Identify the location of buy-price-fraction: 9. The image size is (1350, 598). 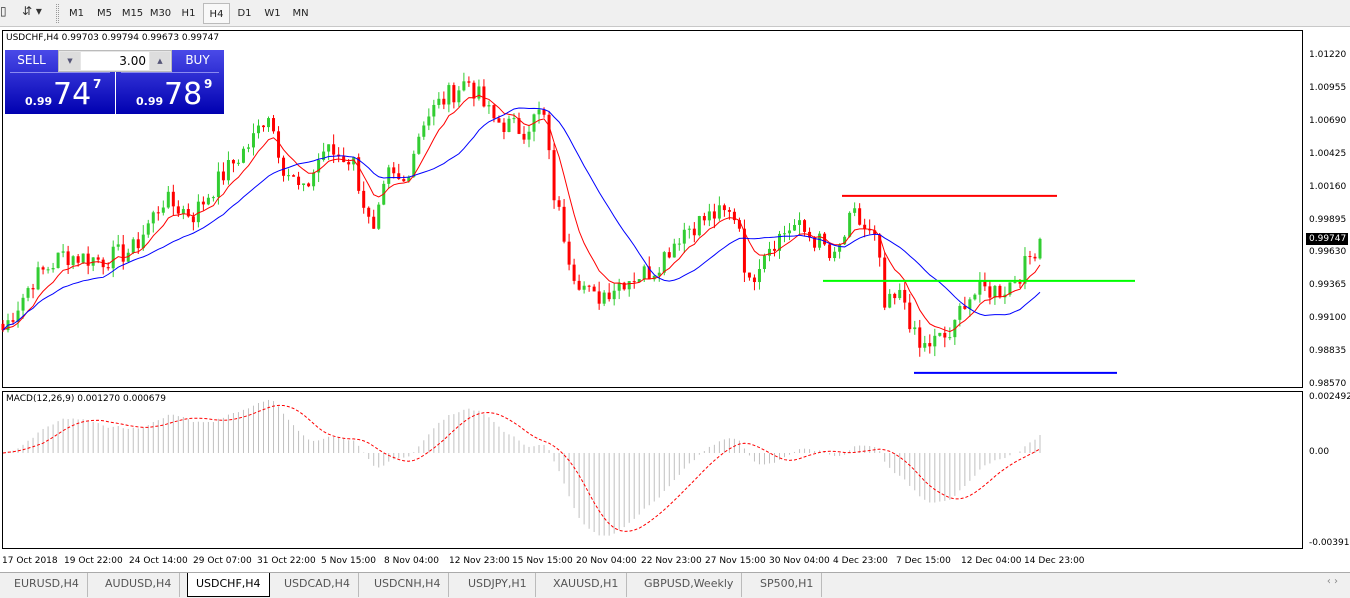
(208, 84).